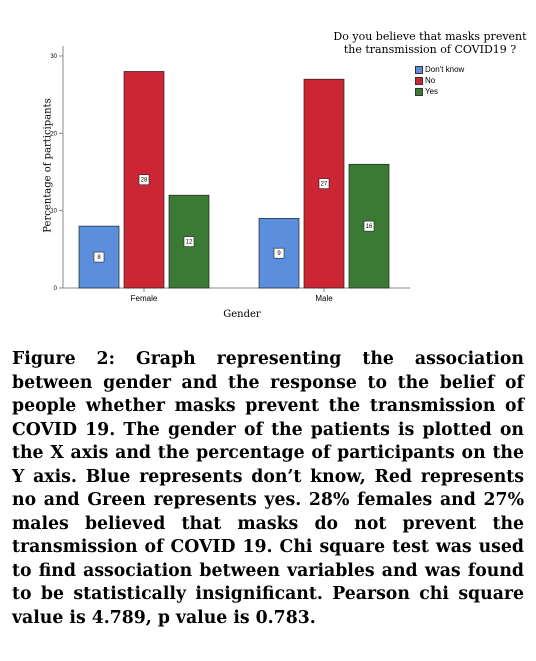 The height and width of the screenshot is (661, 536). Describe the element at coordinates (53, 212) in the screenshot. I see `y-tick-label: 10` at that location.